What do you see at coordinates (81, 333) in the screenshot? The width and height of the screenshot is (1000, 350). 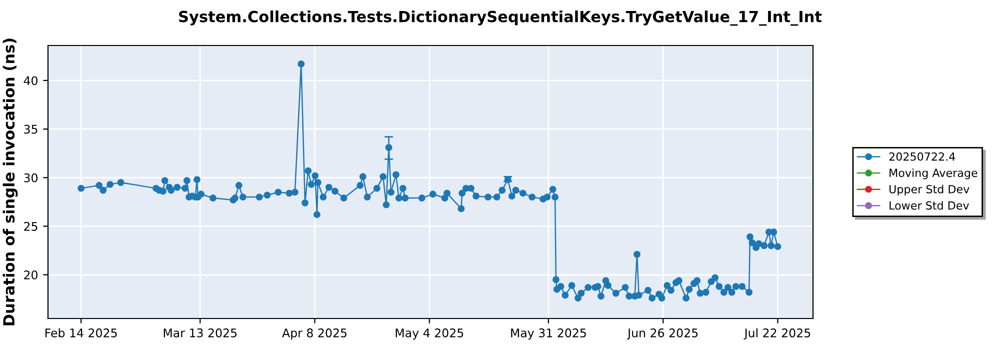 I see `x-tick-label: Feb 14 2025` at bounding box center [81, 333].